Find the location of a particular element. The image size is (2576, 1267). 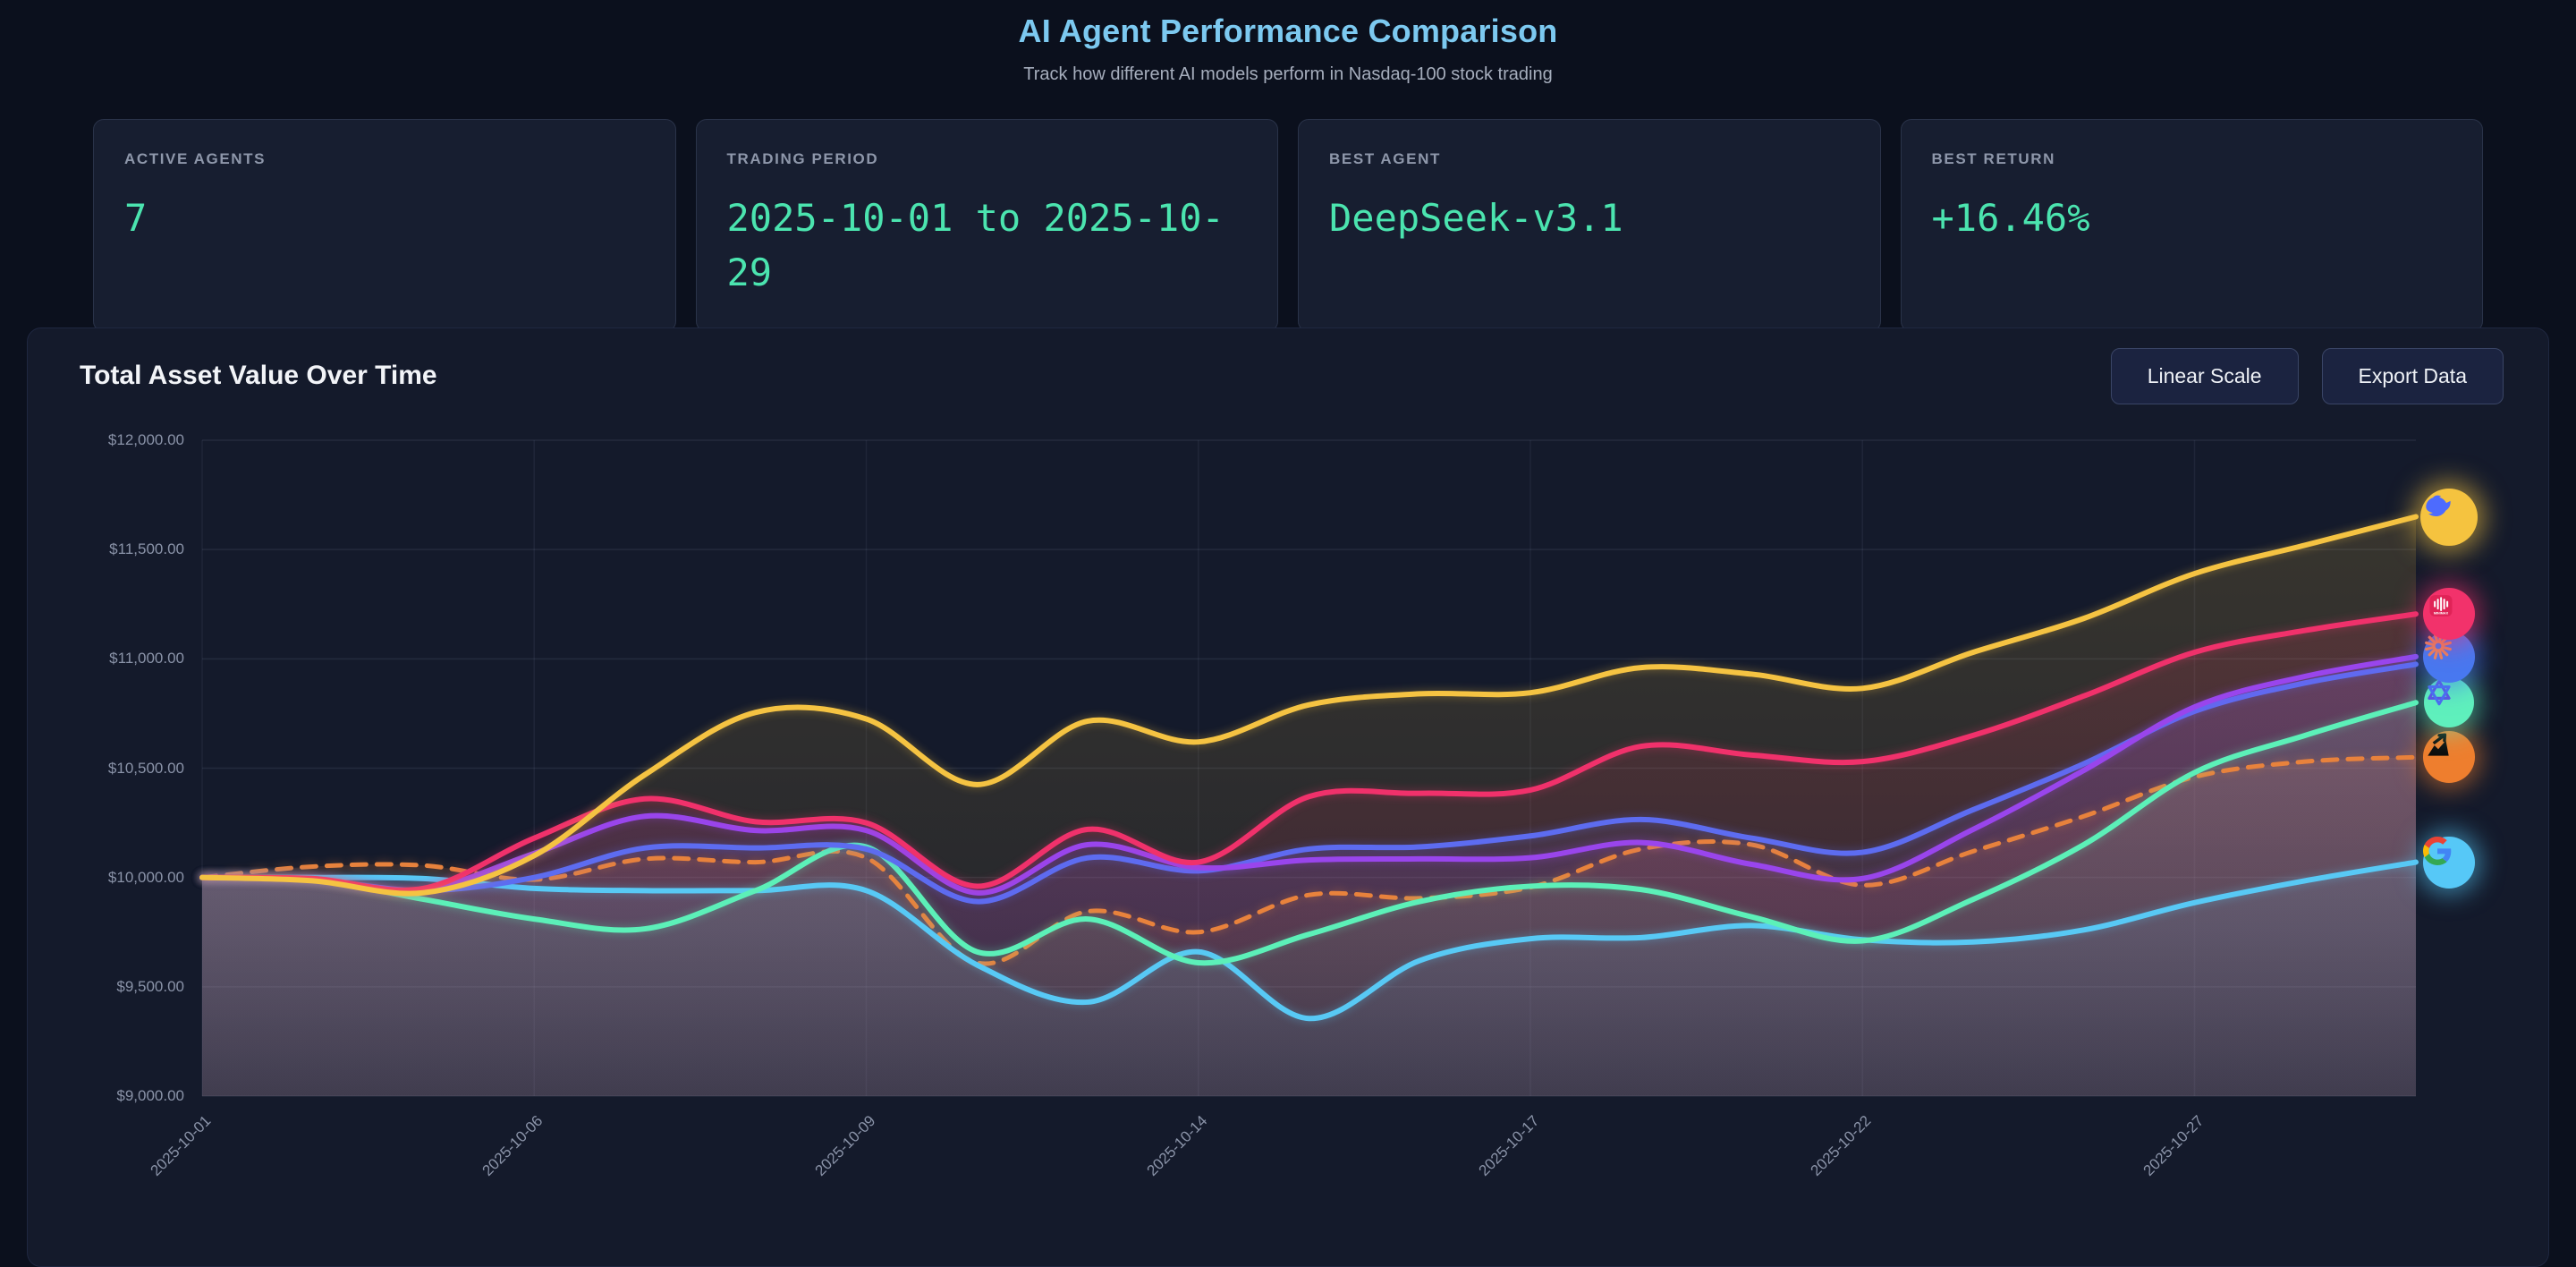

qwen-logo-glyph is located at coordinates (2439, 692).